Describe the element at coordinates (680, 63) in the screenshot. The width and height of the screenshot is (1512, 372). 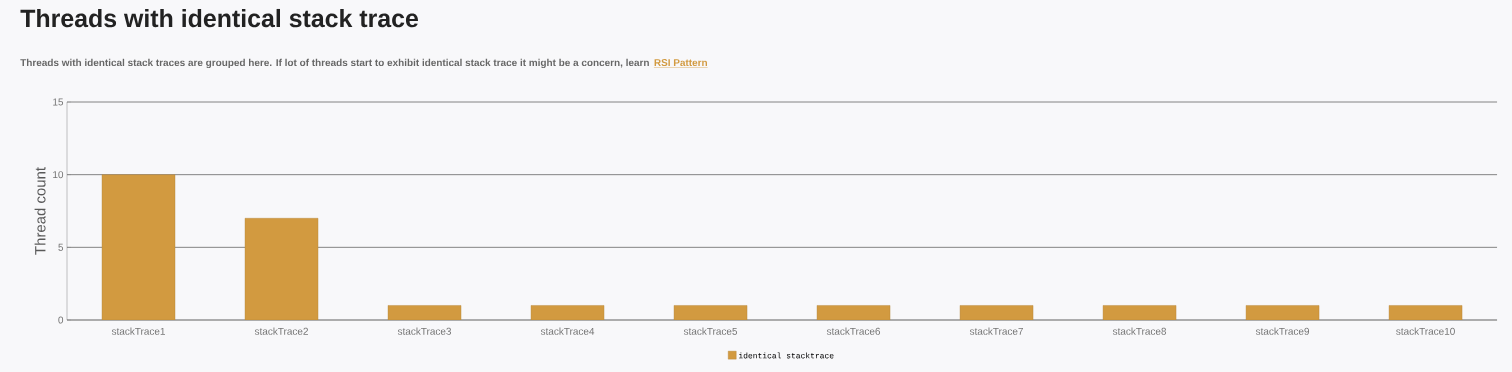
I see `text: RSI Pattern` at that location.